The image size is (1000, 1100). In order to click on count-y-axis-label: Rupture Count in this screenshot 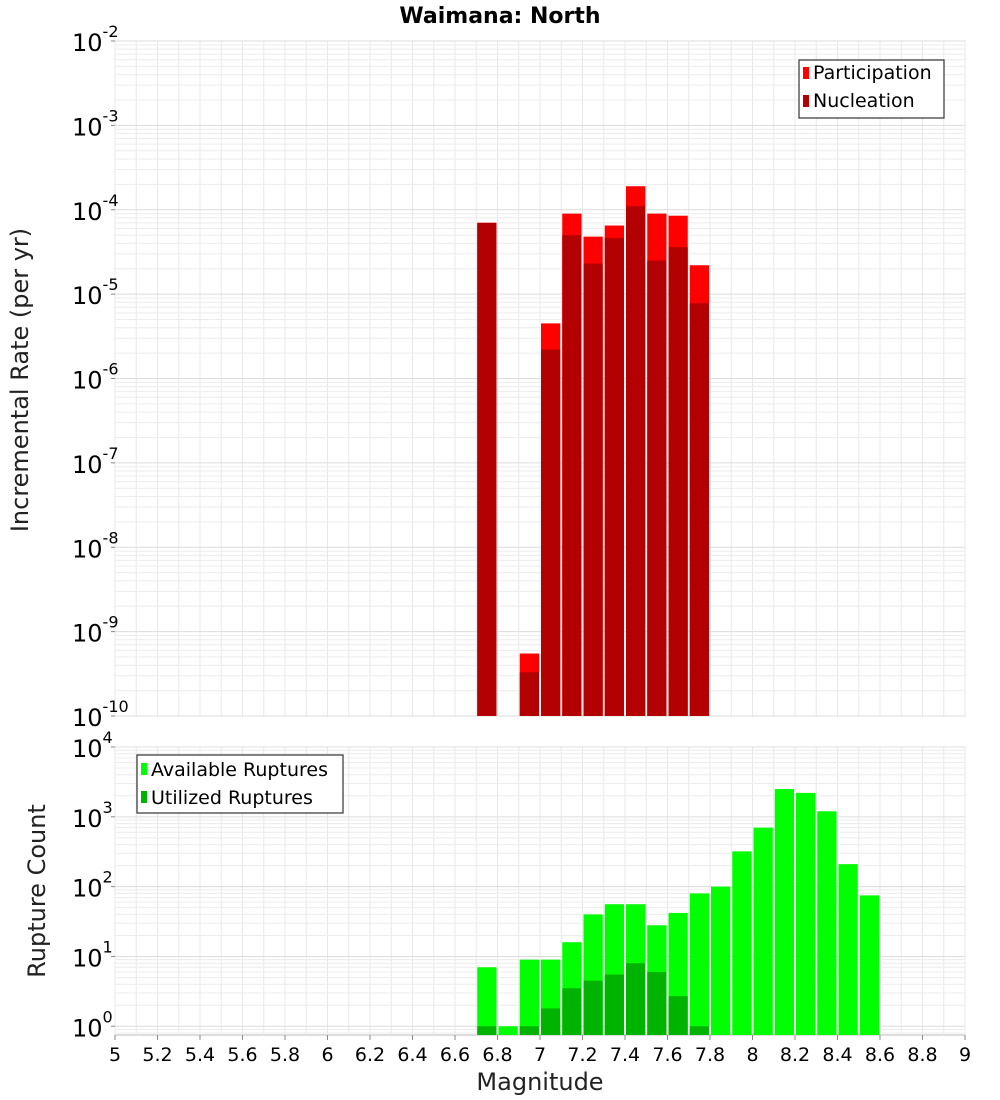, I will do `click(37, 891)`.